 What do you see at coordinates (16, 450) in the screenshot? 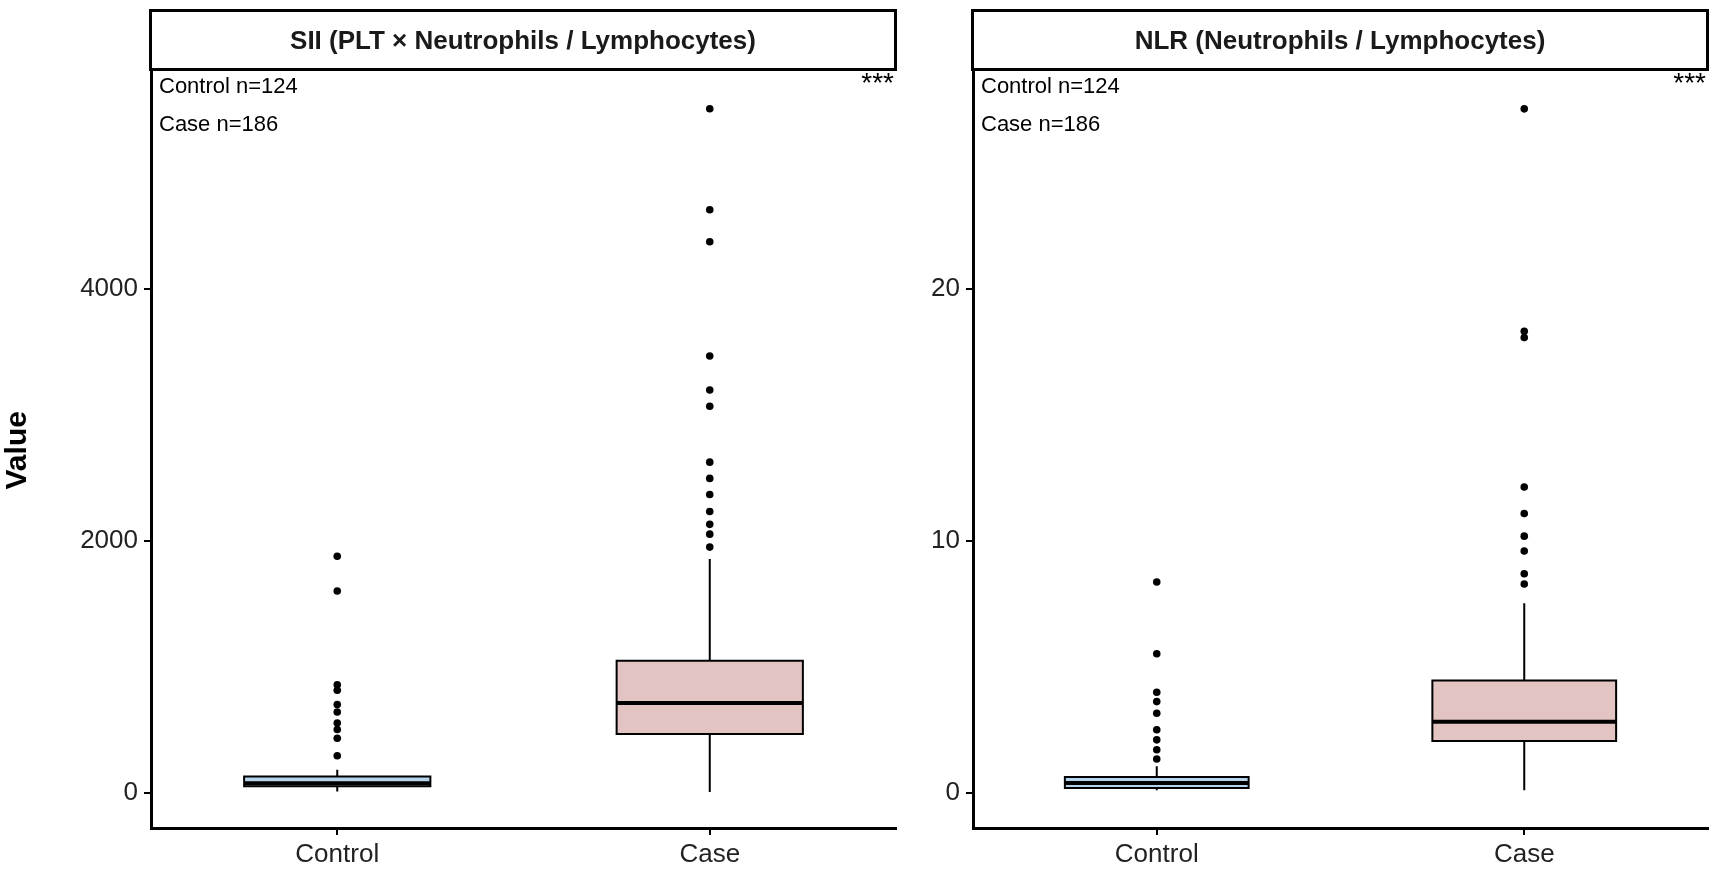
I see `y-axis-title: Value` at bounding box center [16, 450].